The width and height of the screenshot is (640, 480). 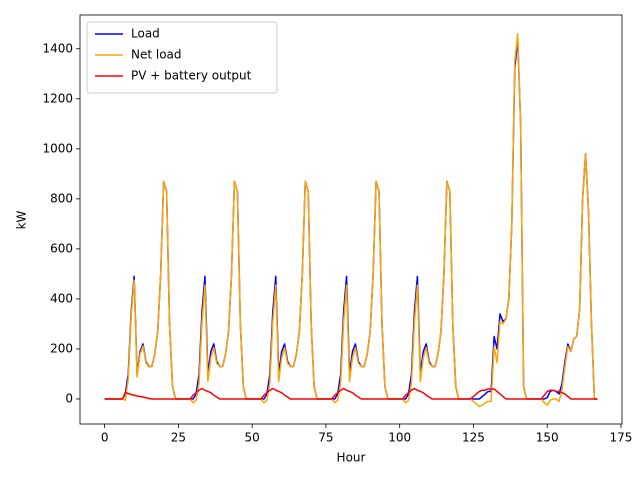 I want to click on x-tick-label: 100, so click(x=399, y=438).